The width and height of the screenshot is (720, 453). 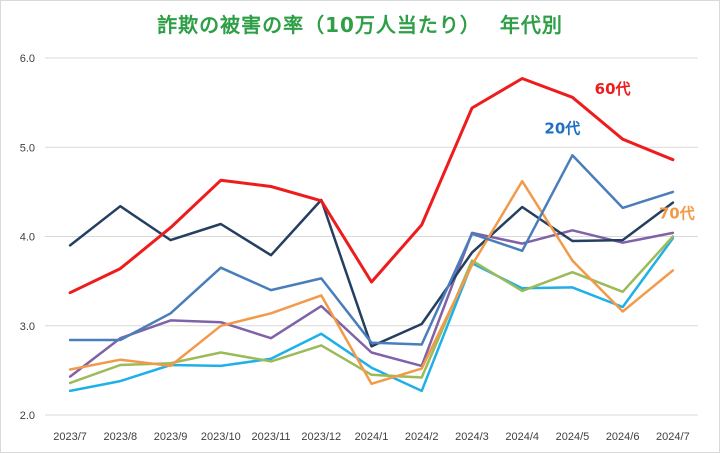 What do you see at coordinates (673, 437) in the screenshot?
I see `x-tick-label: 2024/7` at bounding box center [673, 437].